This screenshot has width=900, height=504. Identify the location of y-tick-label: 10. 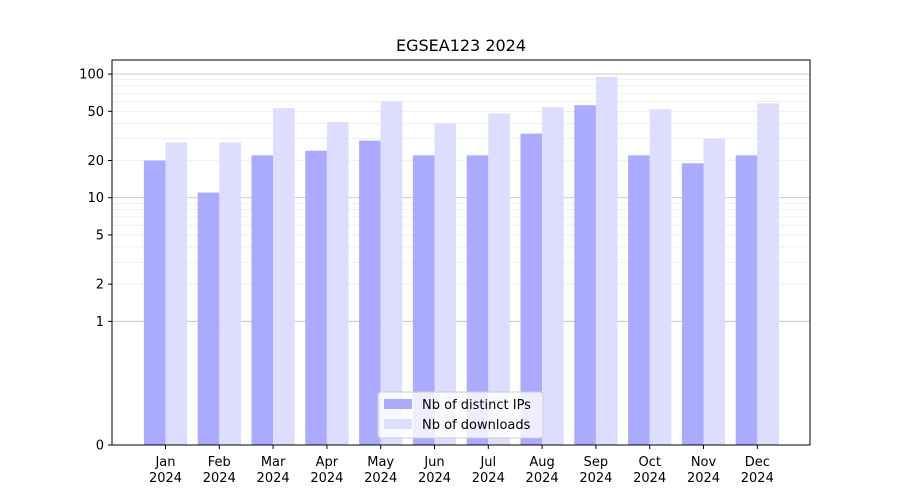
(95, 198).